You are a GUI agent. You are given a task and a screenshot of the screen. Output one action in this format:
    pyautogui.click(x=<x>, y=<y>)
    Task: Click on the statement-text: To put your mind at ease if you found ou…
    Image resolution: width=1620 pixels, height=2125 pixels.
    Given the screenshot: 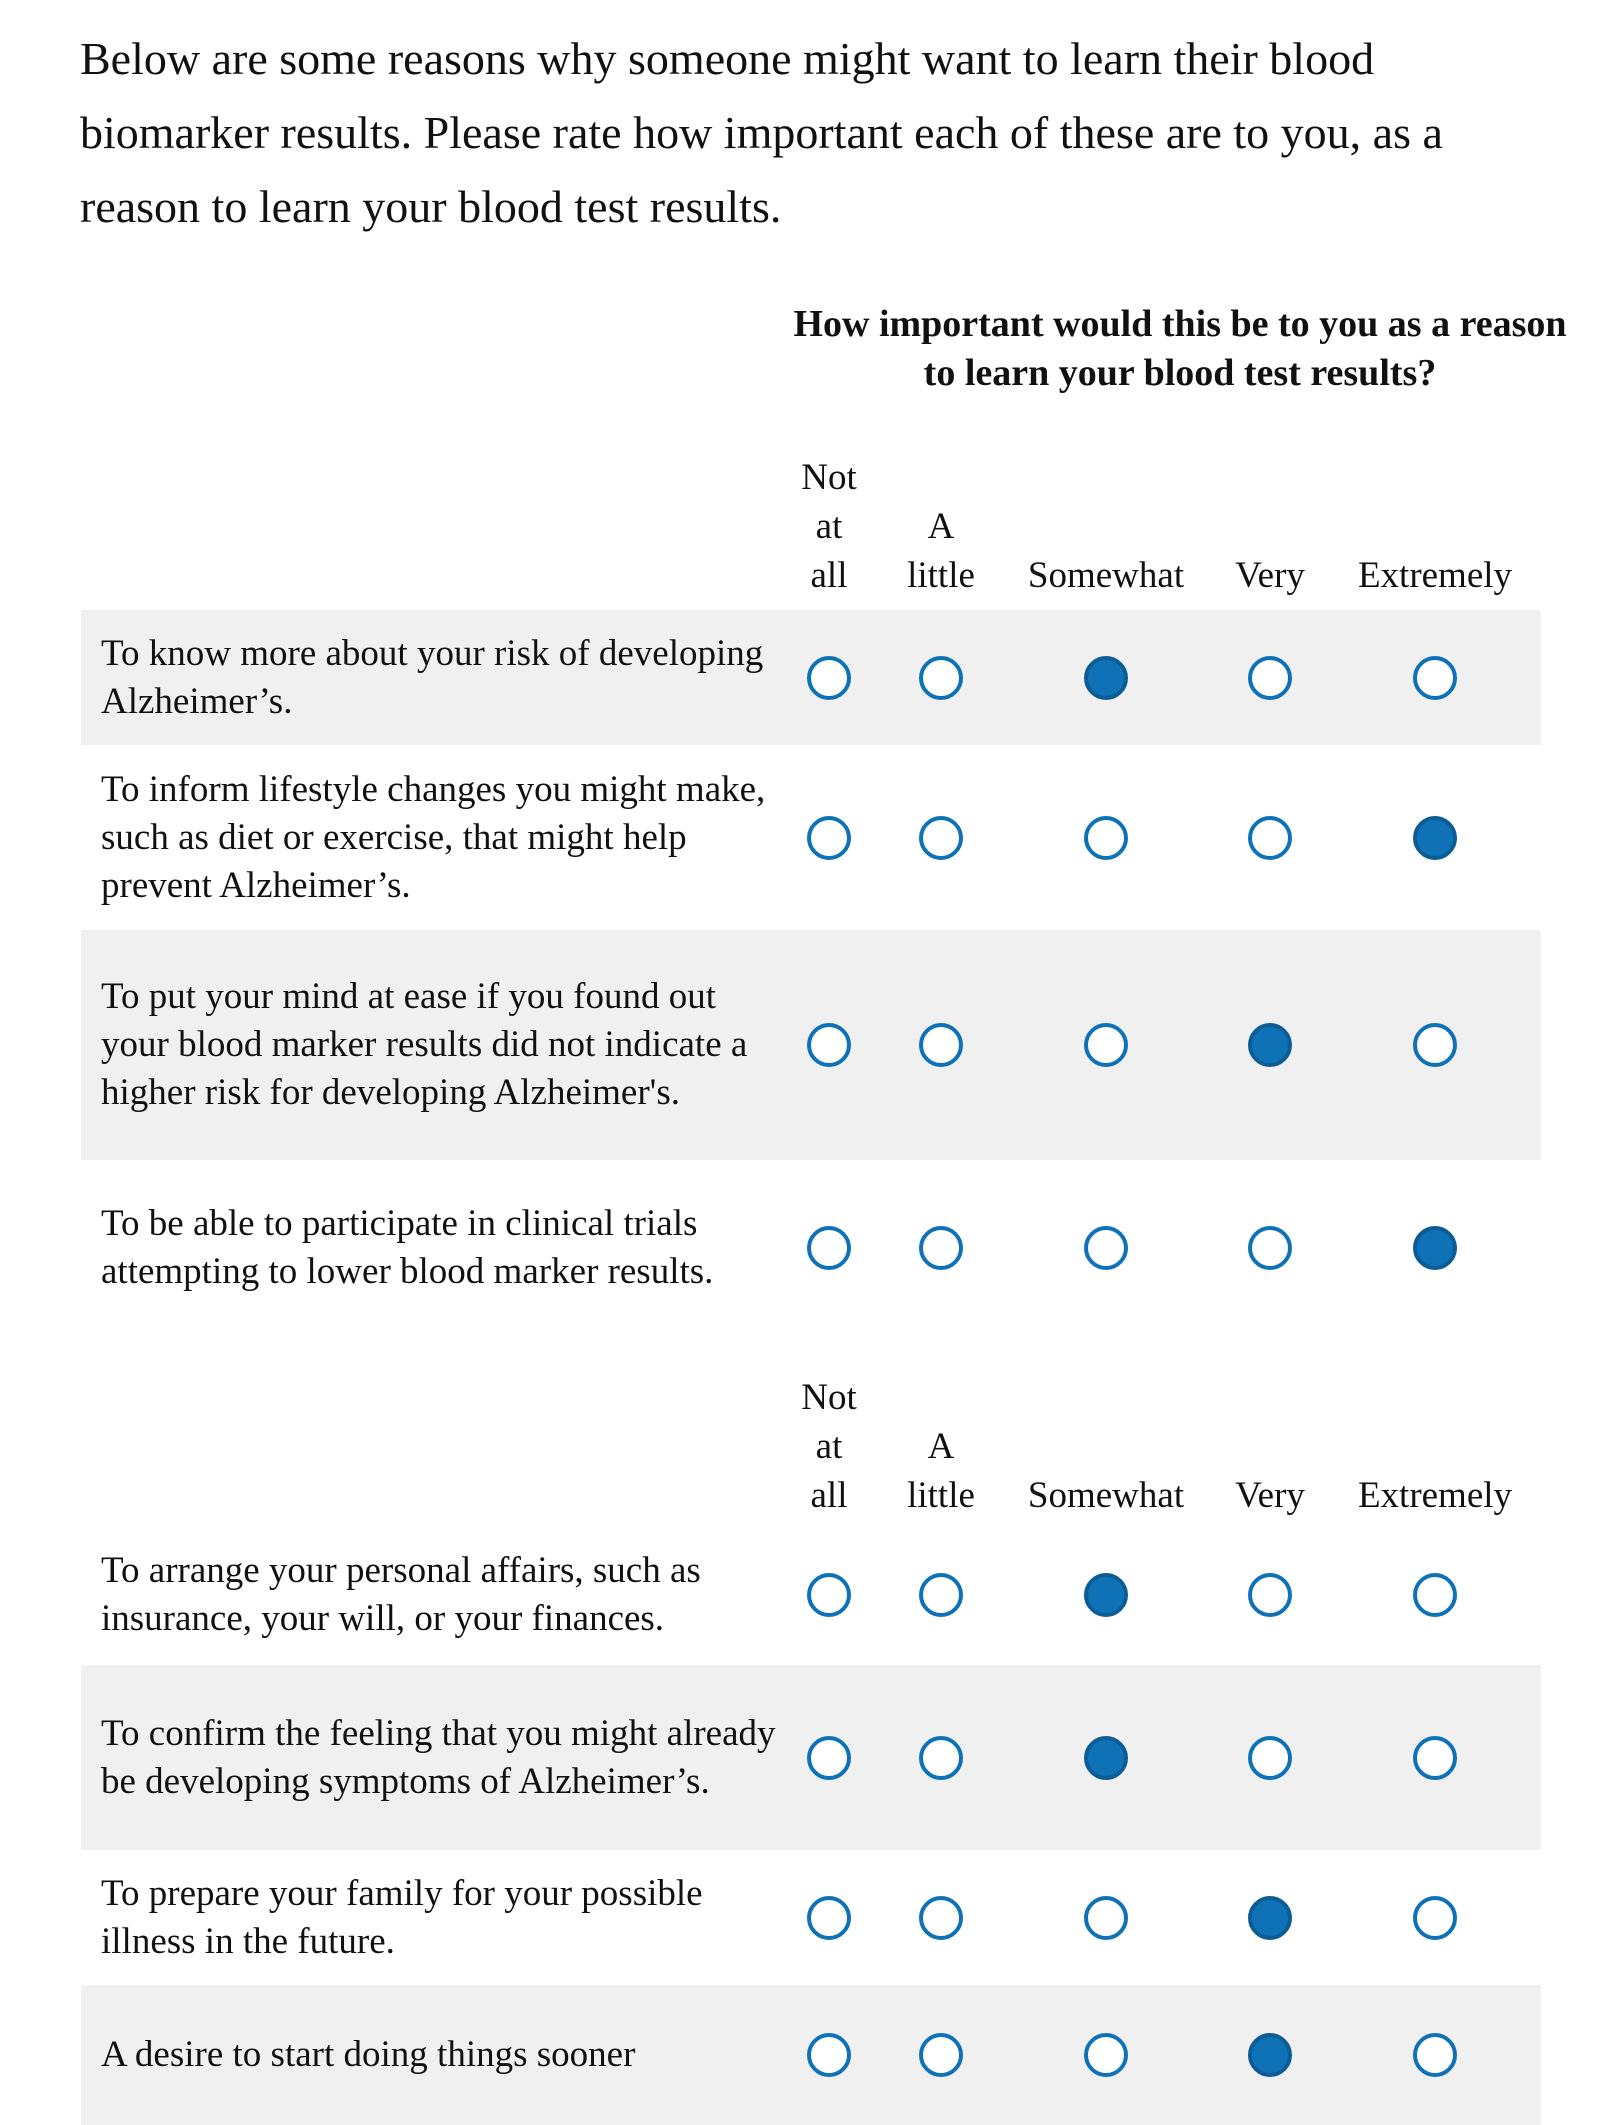 What is the action you would take?
    pyautogui.click(x=424, y=1044)
    